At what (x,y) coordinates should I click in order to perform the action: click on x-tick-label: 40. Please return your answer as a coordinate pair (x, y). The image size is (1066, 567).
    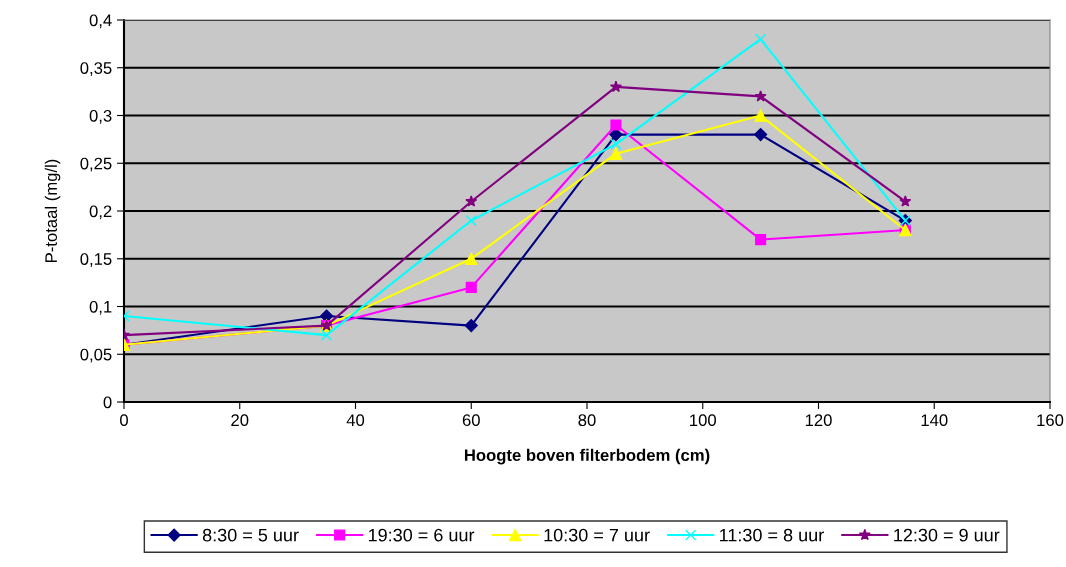
    Looking at the image, I should click on (355, 420).